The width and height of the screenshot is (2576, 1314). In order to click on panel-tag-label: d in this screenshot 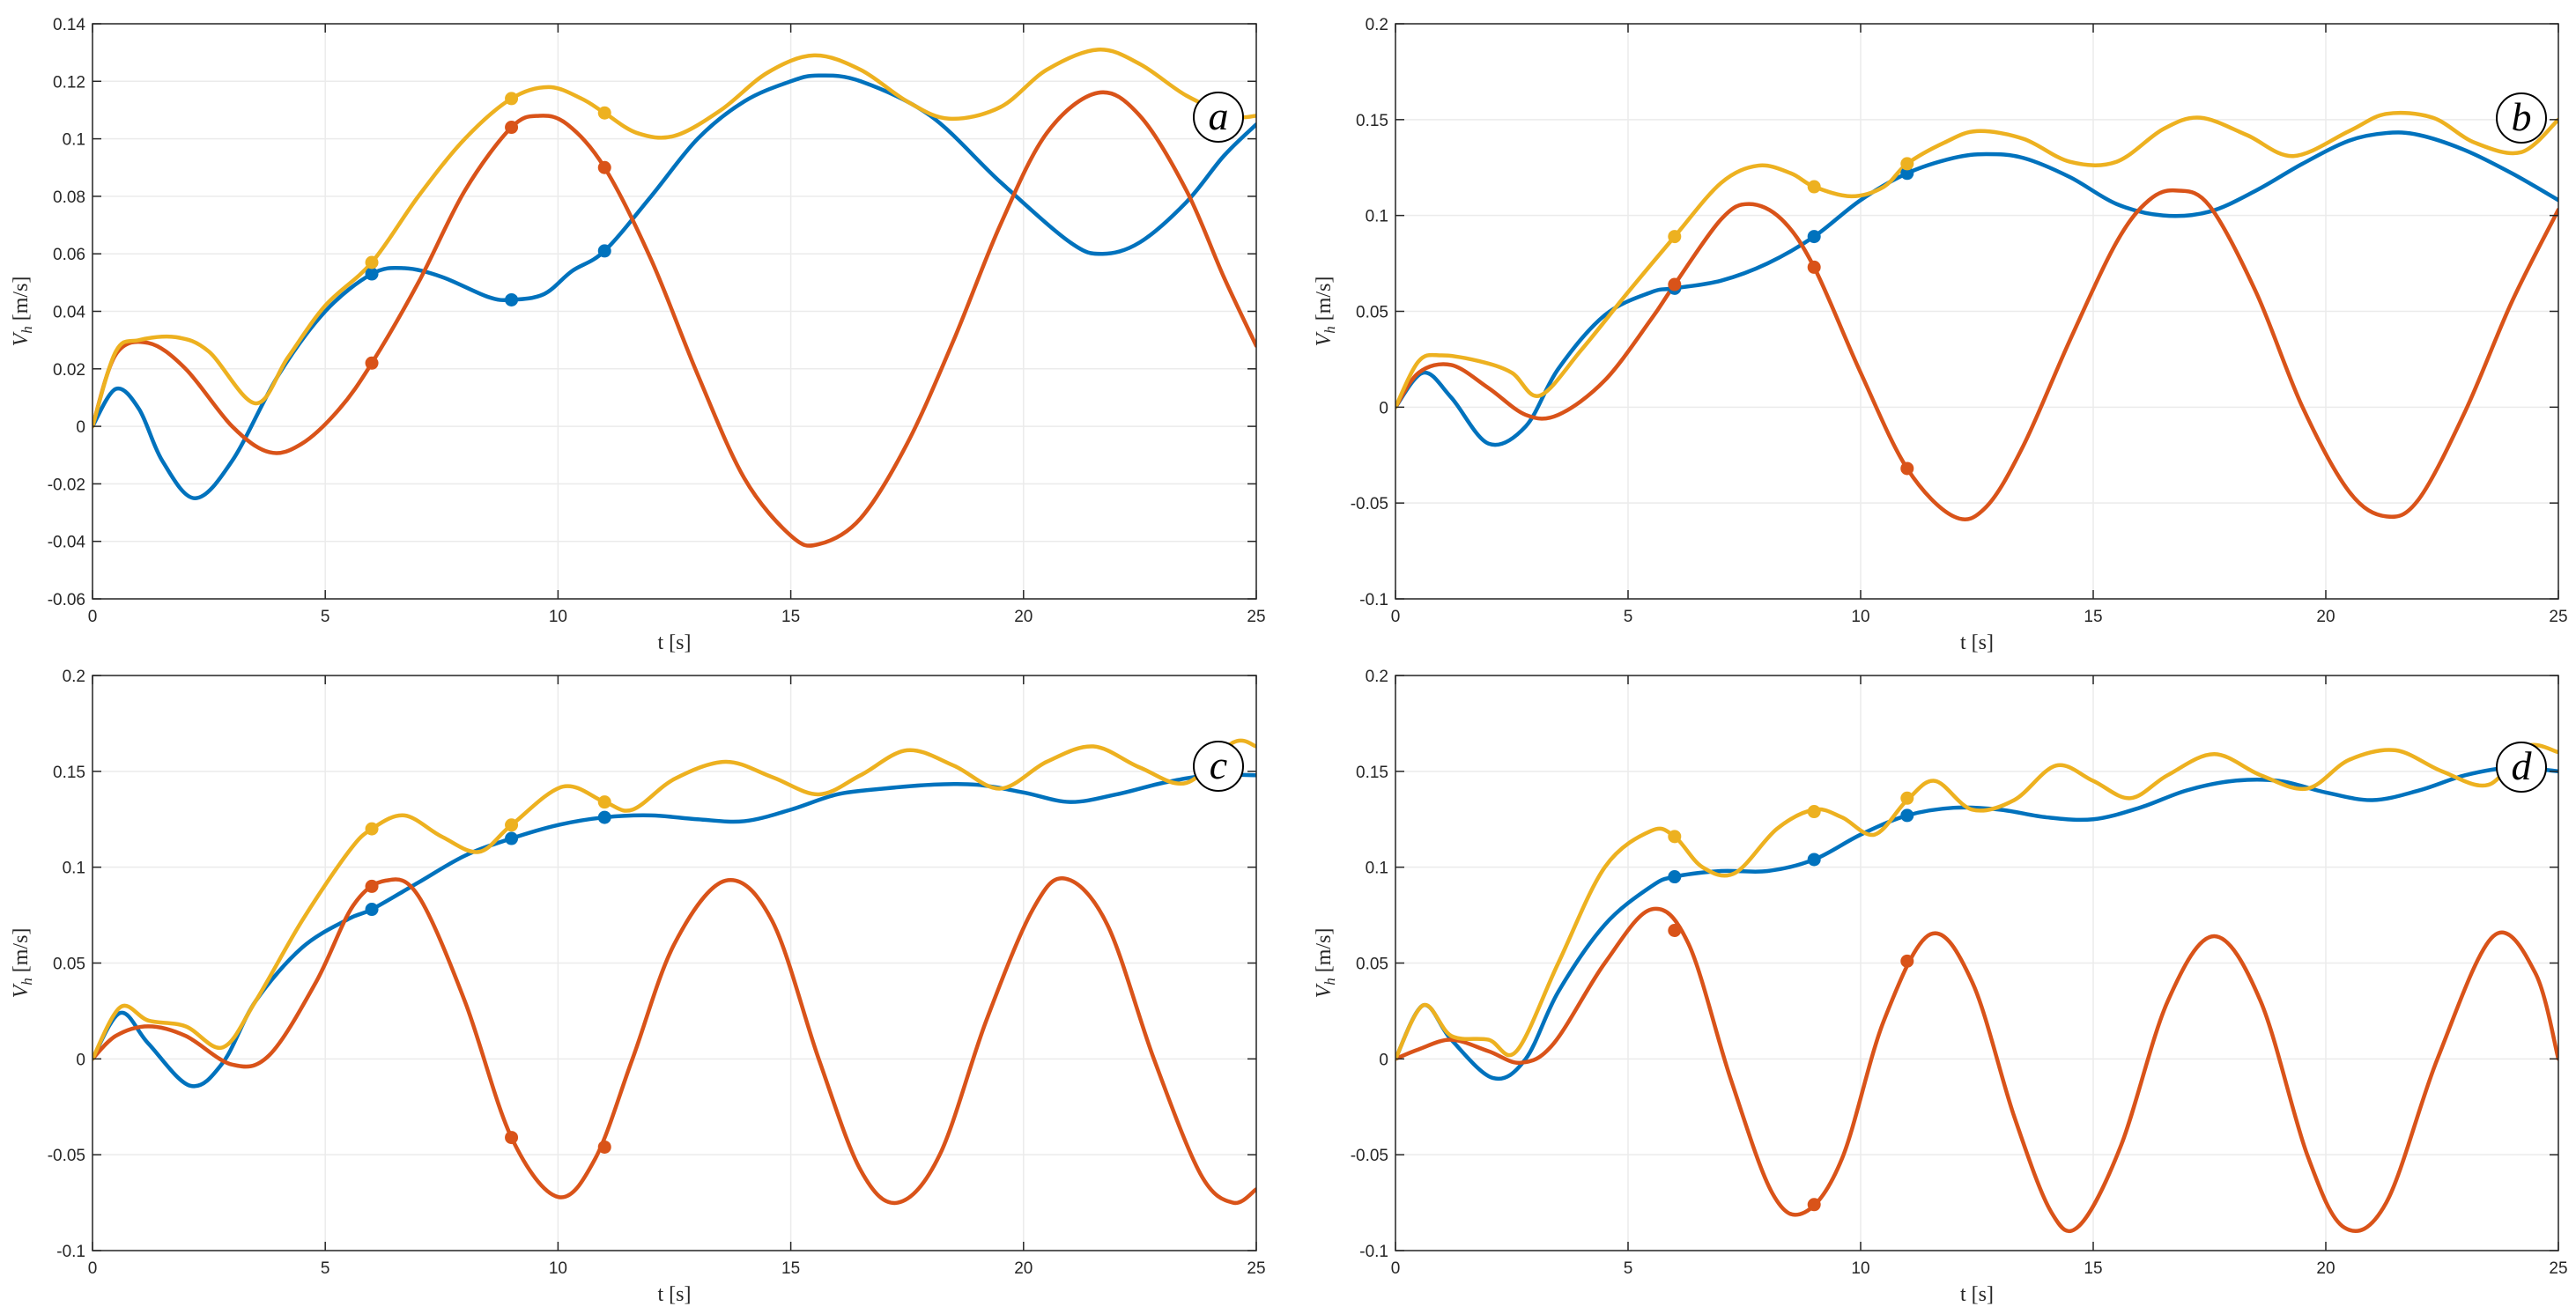, I will do `click(2522, 766)`.